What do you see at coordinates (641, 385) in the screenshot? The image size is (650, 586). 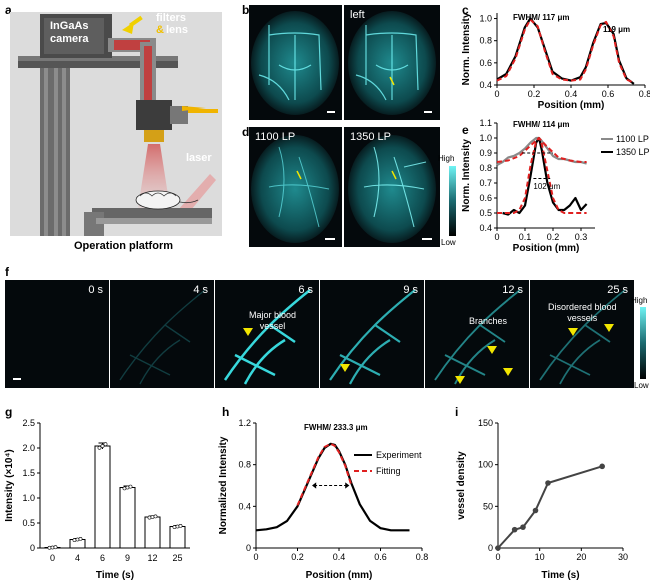 I see `colorbar-f-low: Low` at bounding box center [641, 385].